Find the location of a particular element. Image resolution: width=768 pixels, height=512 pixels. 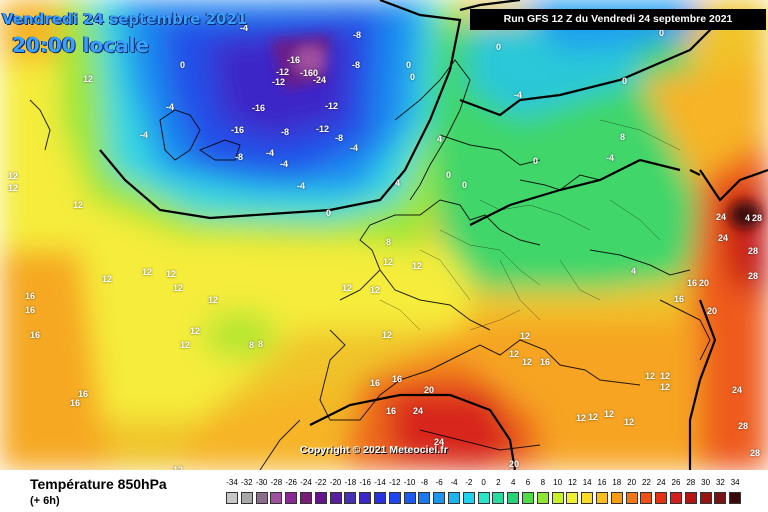

legend-value: -22 is located at coordinates (321, 482).